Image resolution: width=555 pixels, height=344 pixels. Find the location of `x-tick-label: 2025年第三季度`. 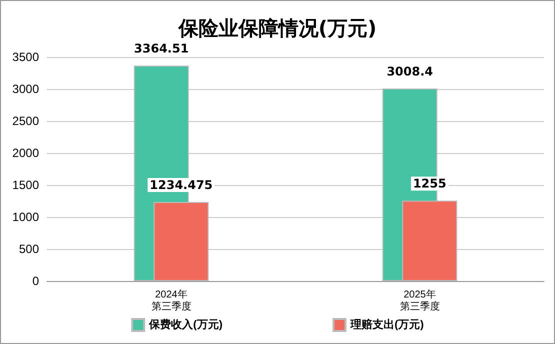

x-tick-label: 2025年第三季度 is located at coordinates (420, 300).